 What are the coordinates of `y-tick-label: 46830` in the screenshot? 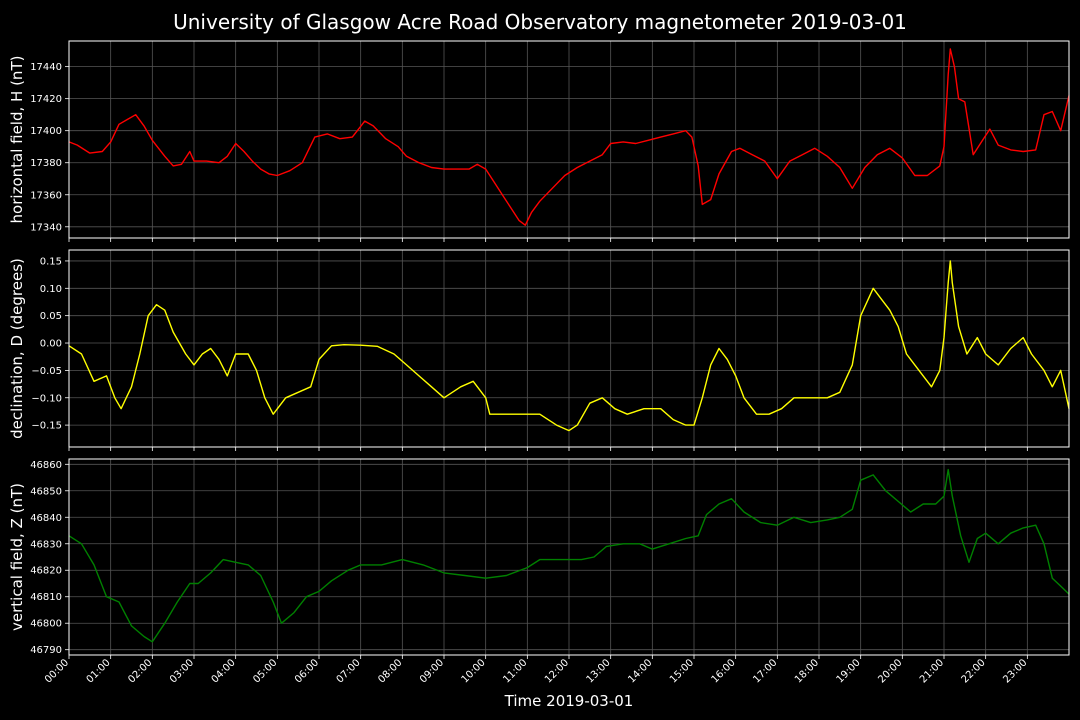 It's located at (46, 544).